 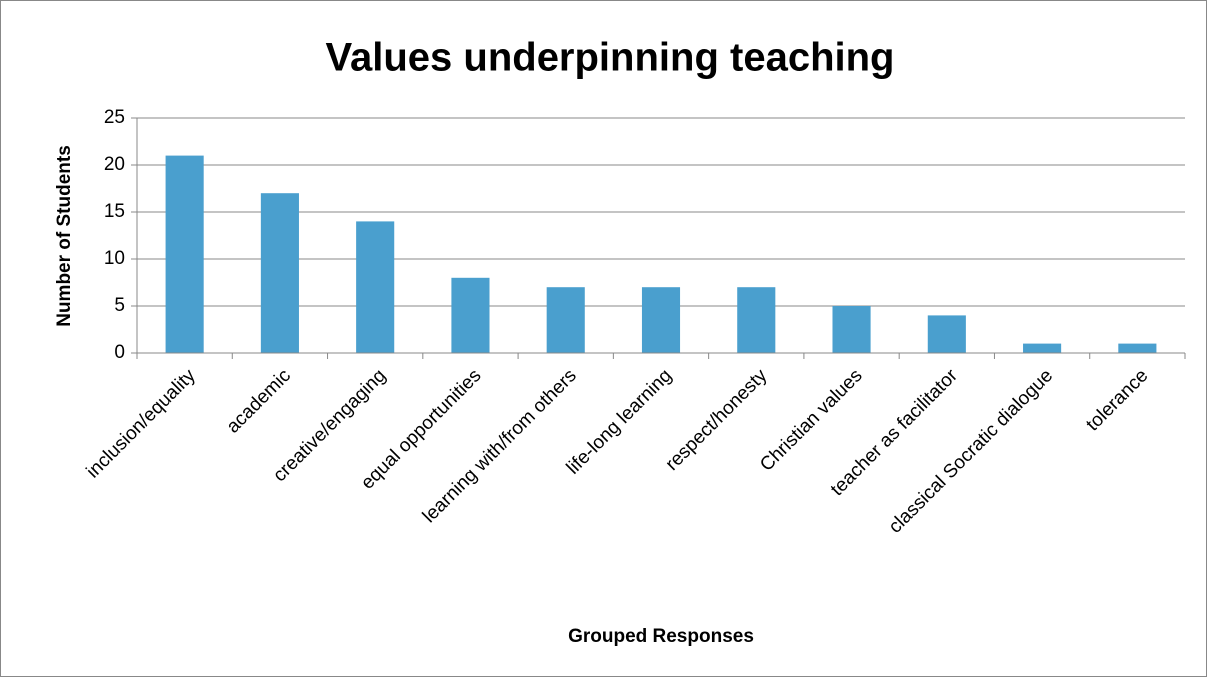 What do you see at coordinates (114, 164) in the screenshot?
I see `y-tick-label: 20` at bounding box center [114, 164].